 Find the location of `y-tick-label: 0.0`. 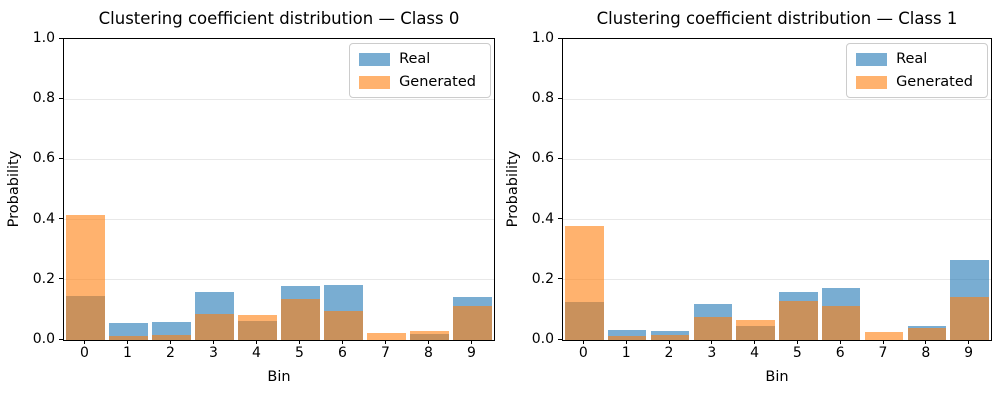

y-tick-label: 0.0 is located at coordinates (542, 339).